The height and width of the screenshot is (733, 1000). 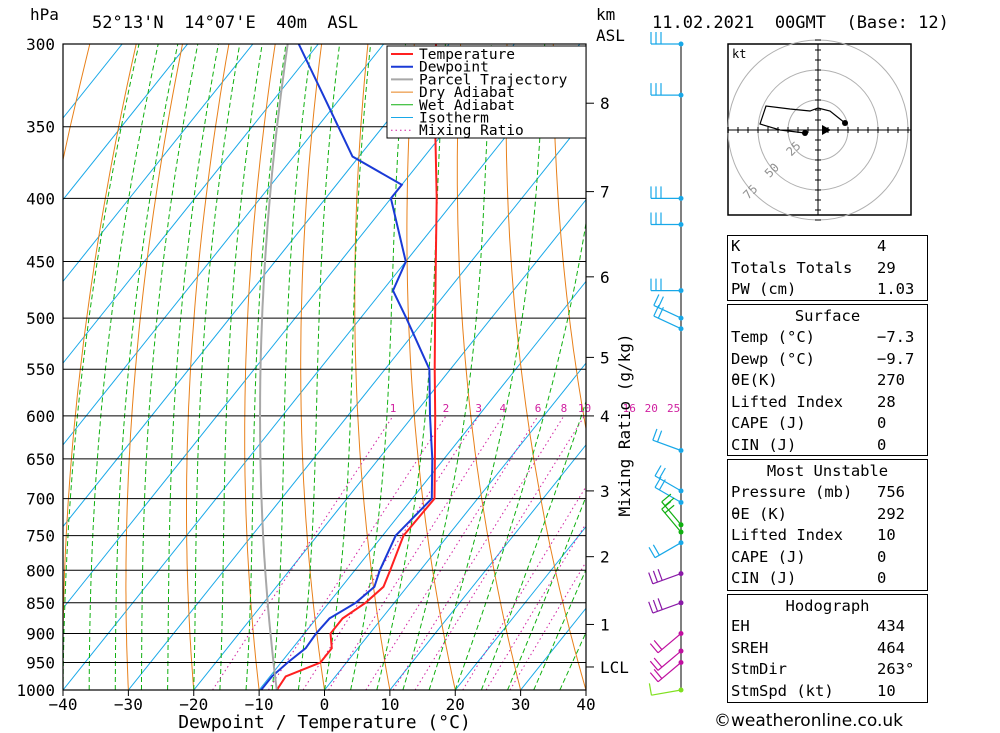 What do you see at coordinates (40, 318) in the screenshot?
I see `pressure-tick-label: 500` at bounding box center [40, 318].